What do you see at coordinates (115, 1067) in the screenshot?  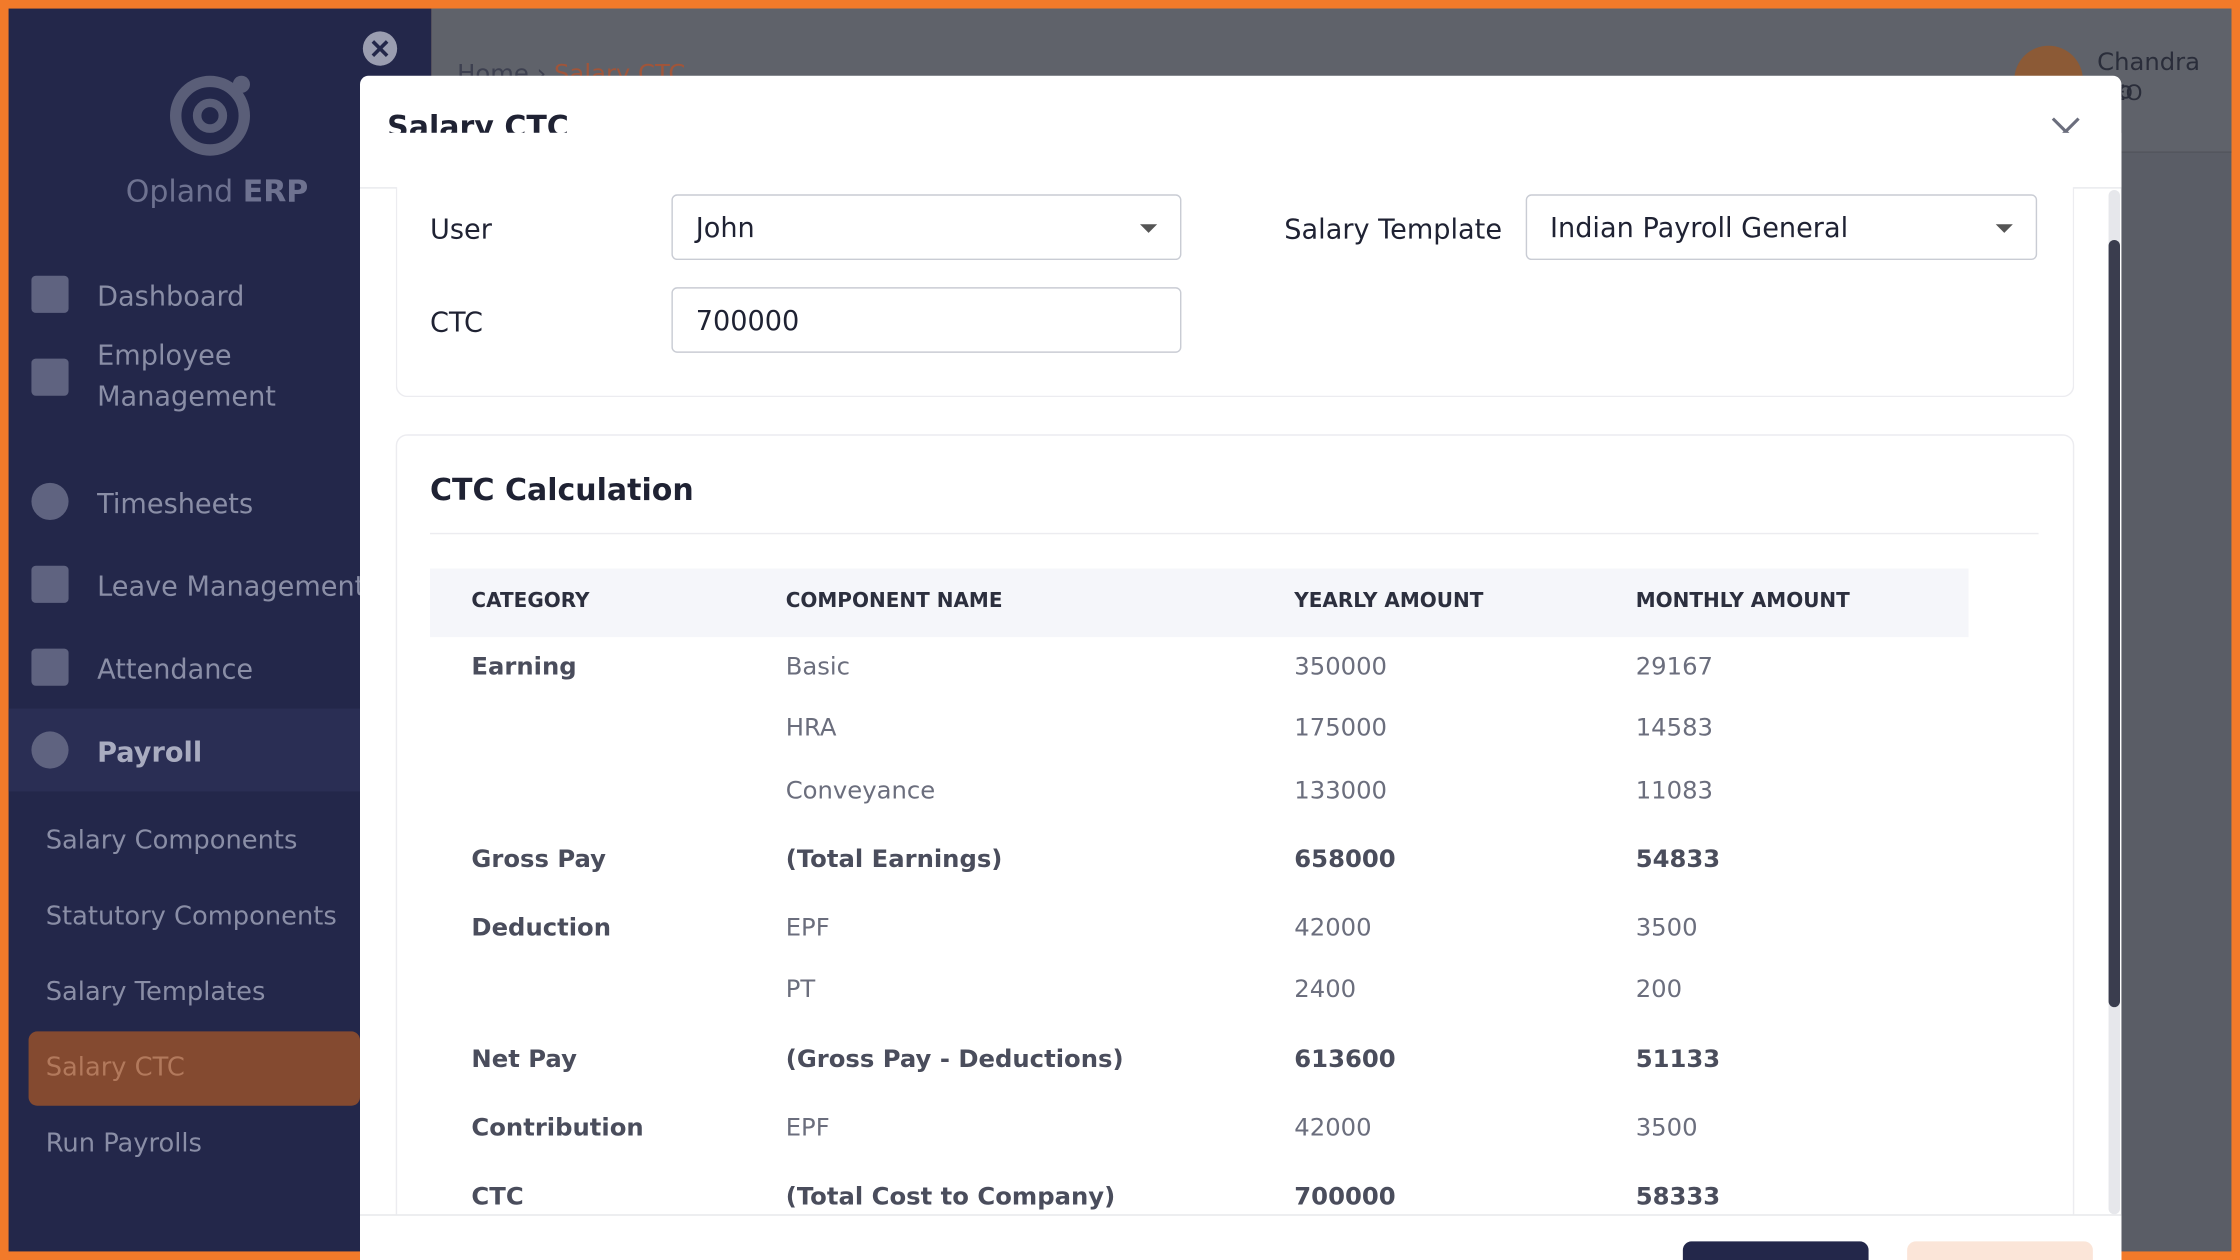 I see `submenu-item: Salary CTC` at bounding box center [115, 1067].